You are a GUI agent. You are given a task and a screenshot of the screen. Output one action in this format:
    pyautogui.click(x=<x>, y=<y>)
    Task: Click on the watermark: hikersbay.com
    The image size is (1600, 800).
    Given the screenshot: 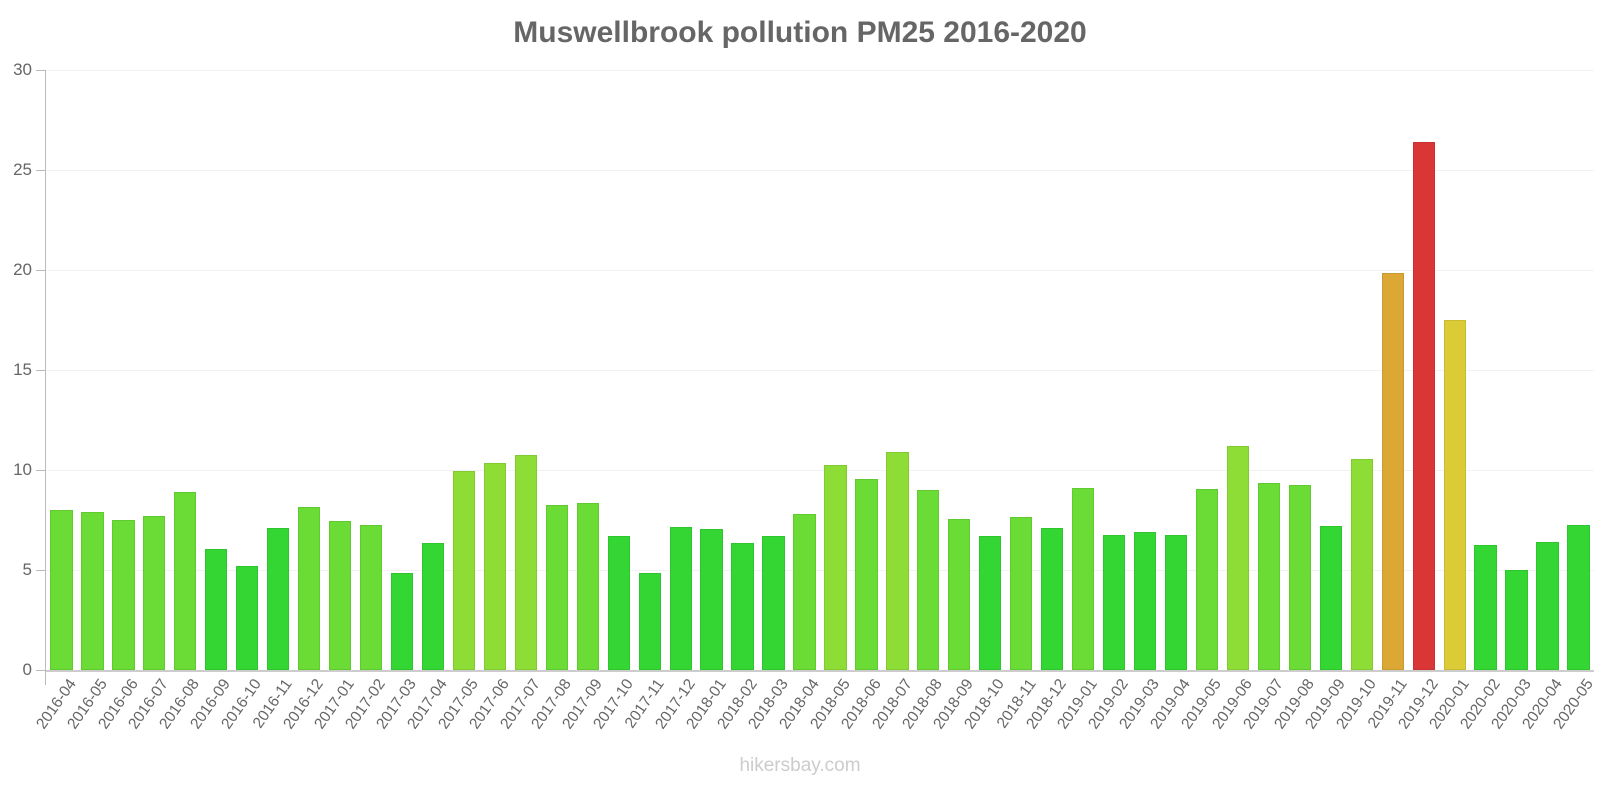 What is the action you would take?
    pyautogui.click(x=800, y=765)
    